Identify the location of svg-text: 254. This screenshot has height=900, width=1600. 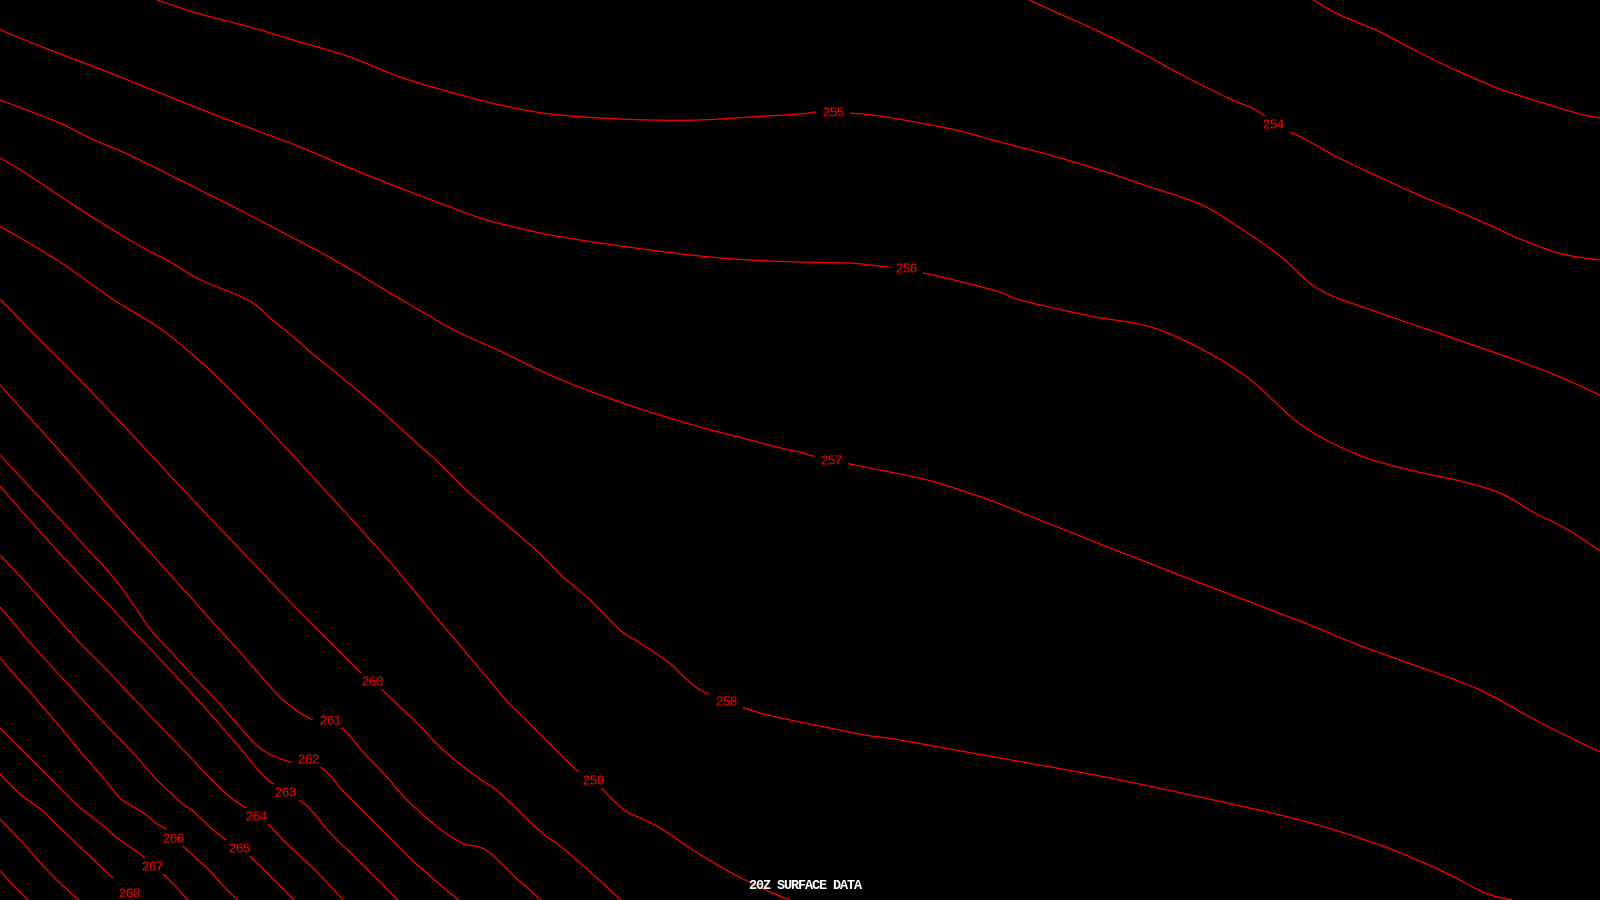
(1273, 126).